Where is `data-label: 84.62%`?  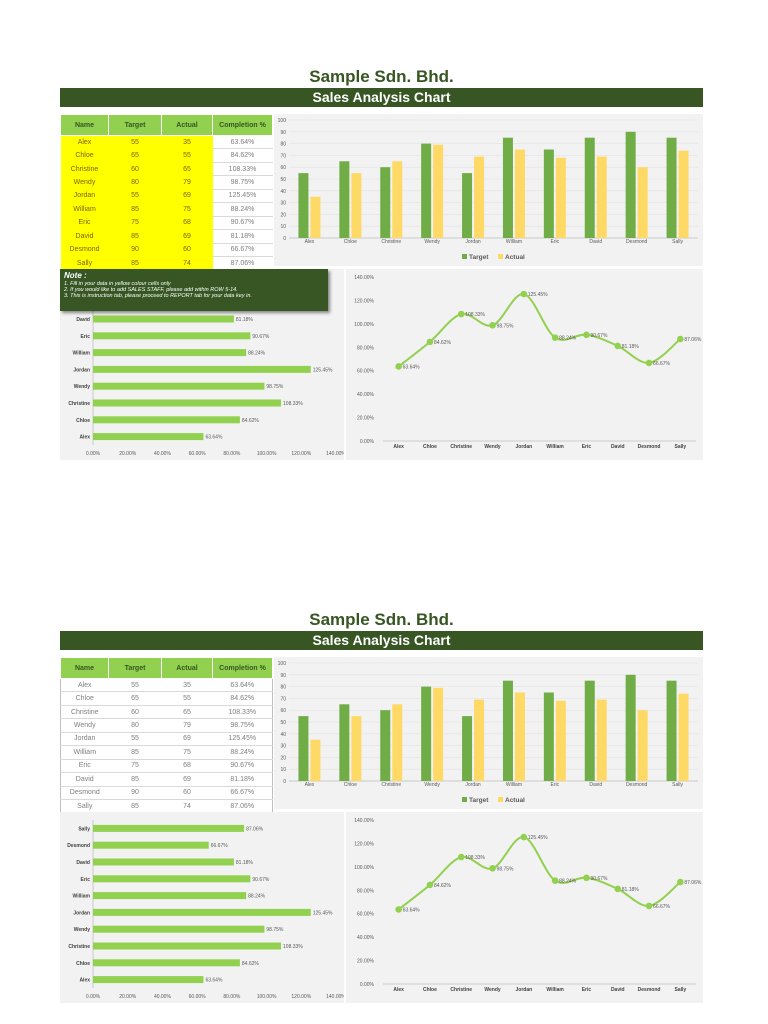 data-label: 84.62% is located at coordinates (443, 343).